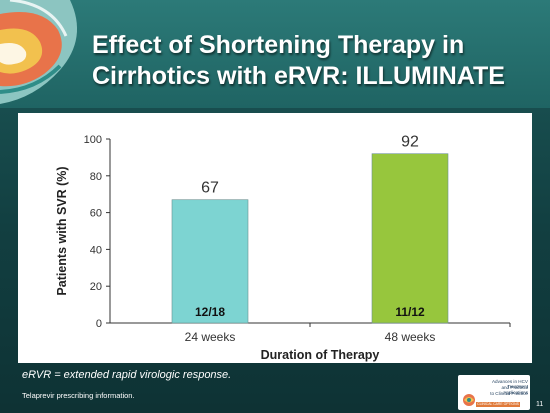 This screenshot has width=550, height=413. What do you see at coordinates (39, 52) in the screenshot?
I see `ribbon-logo-icon` at bounding box center [39, 52].